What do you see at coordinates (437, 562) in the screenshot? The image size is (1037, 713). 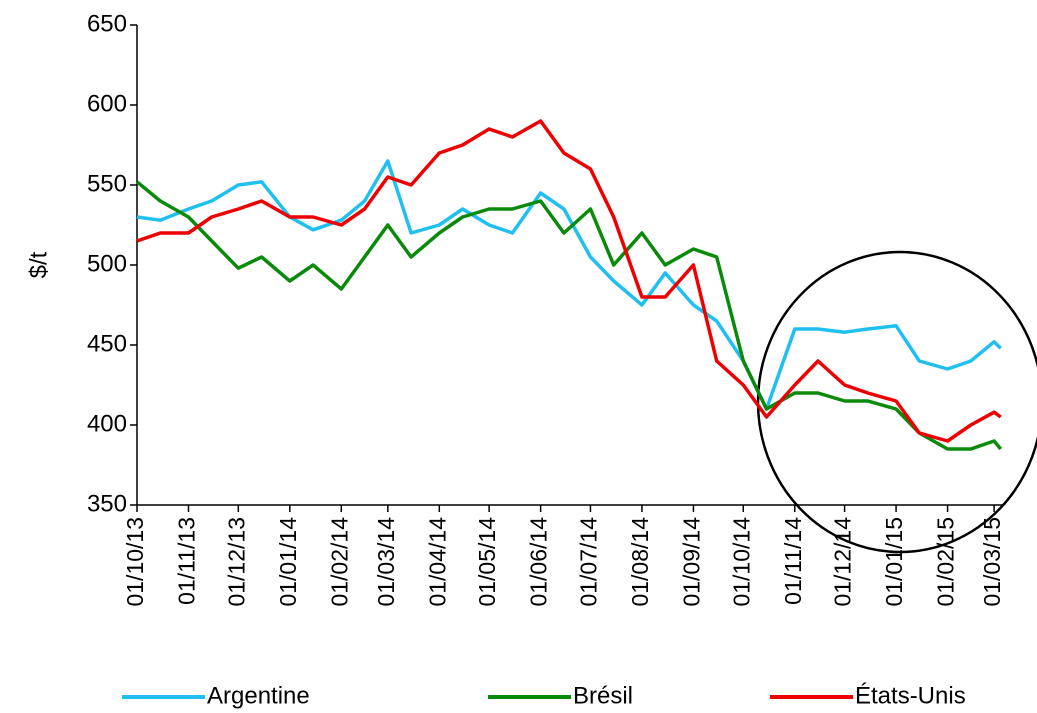 I see `x-tick-label: 01/04/14` at bounding box center [437, 562].